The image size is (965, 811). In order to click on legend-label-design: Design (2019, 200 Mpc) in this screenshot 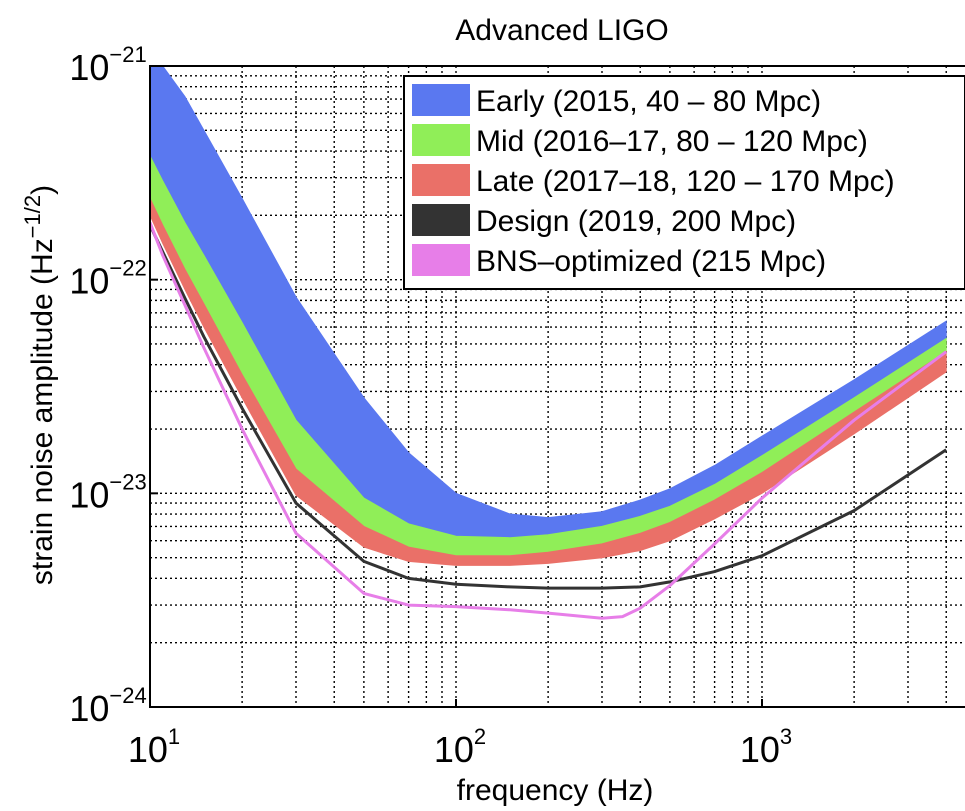, I will do `click(636, 221)`.